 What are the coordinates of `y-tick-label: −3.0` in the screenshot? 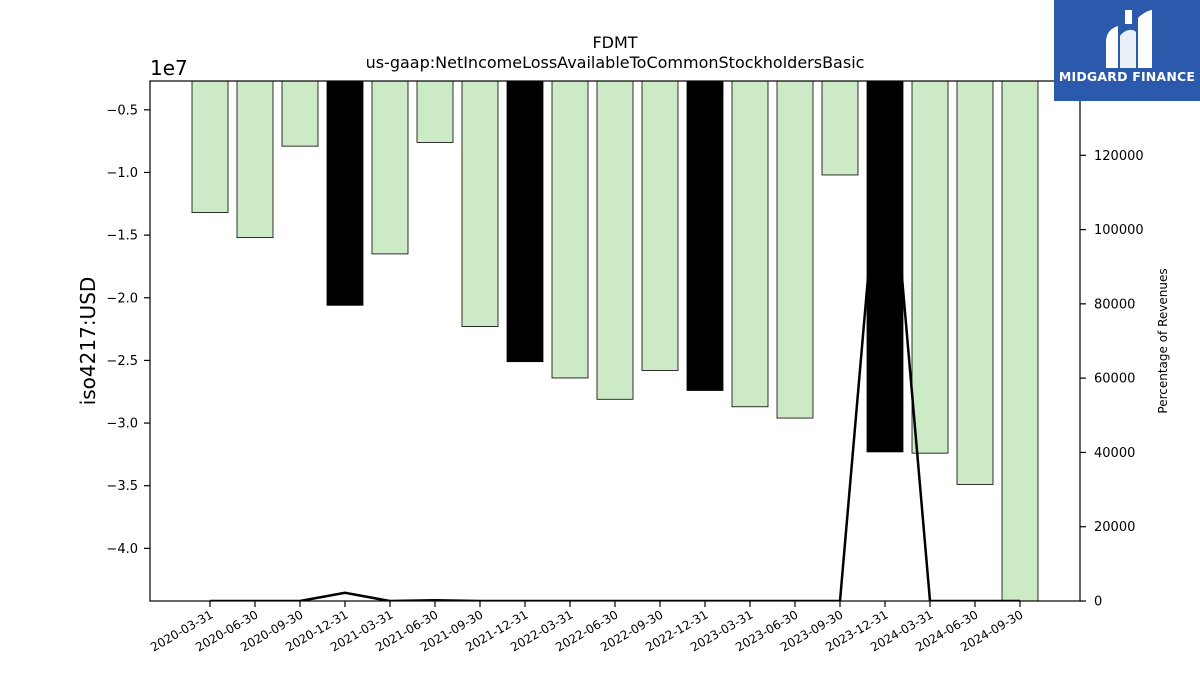 It's located at (122, 424).